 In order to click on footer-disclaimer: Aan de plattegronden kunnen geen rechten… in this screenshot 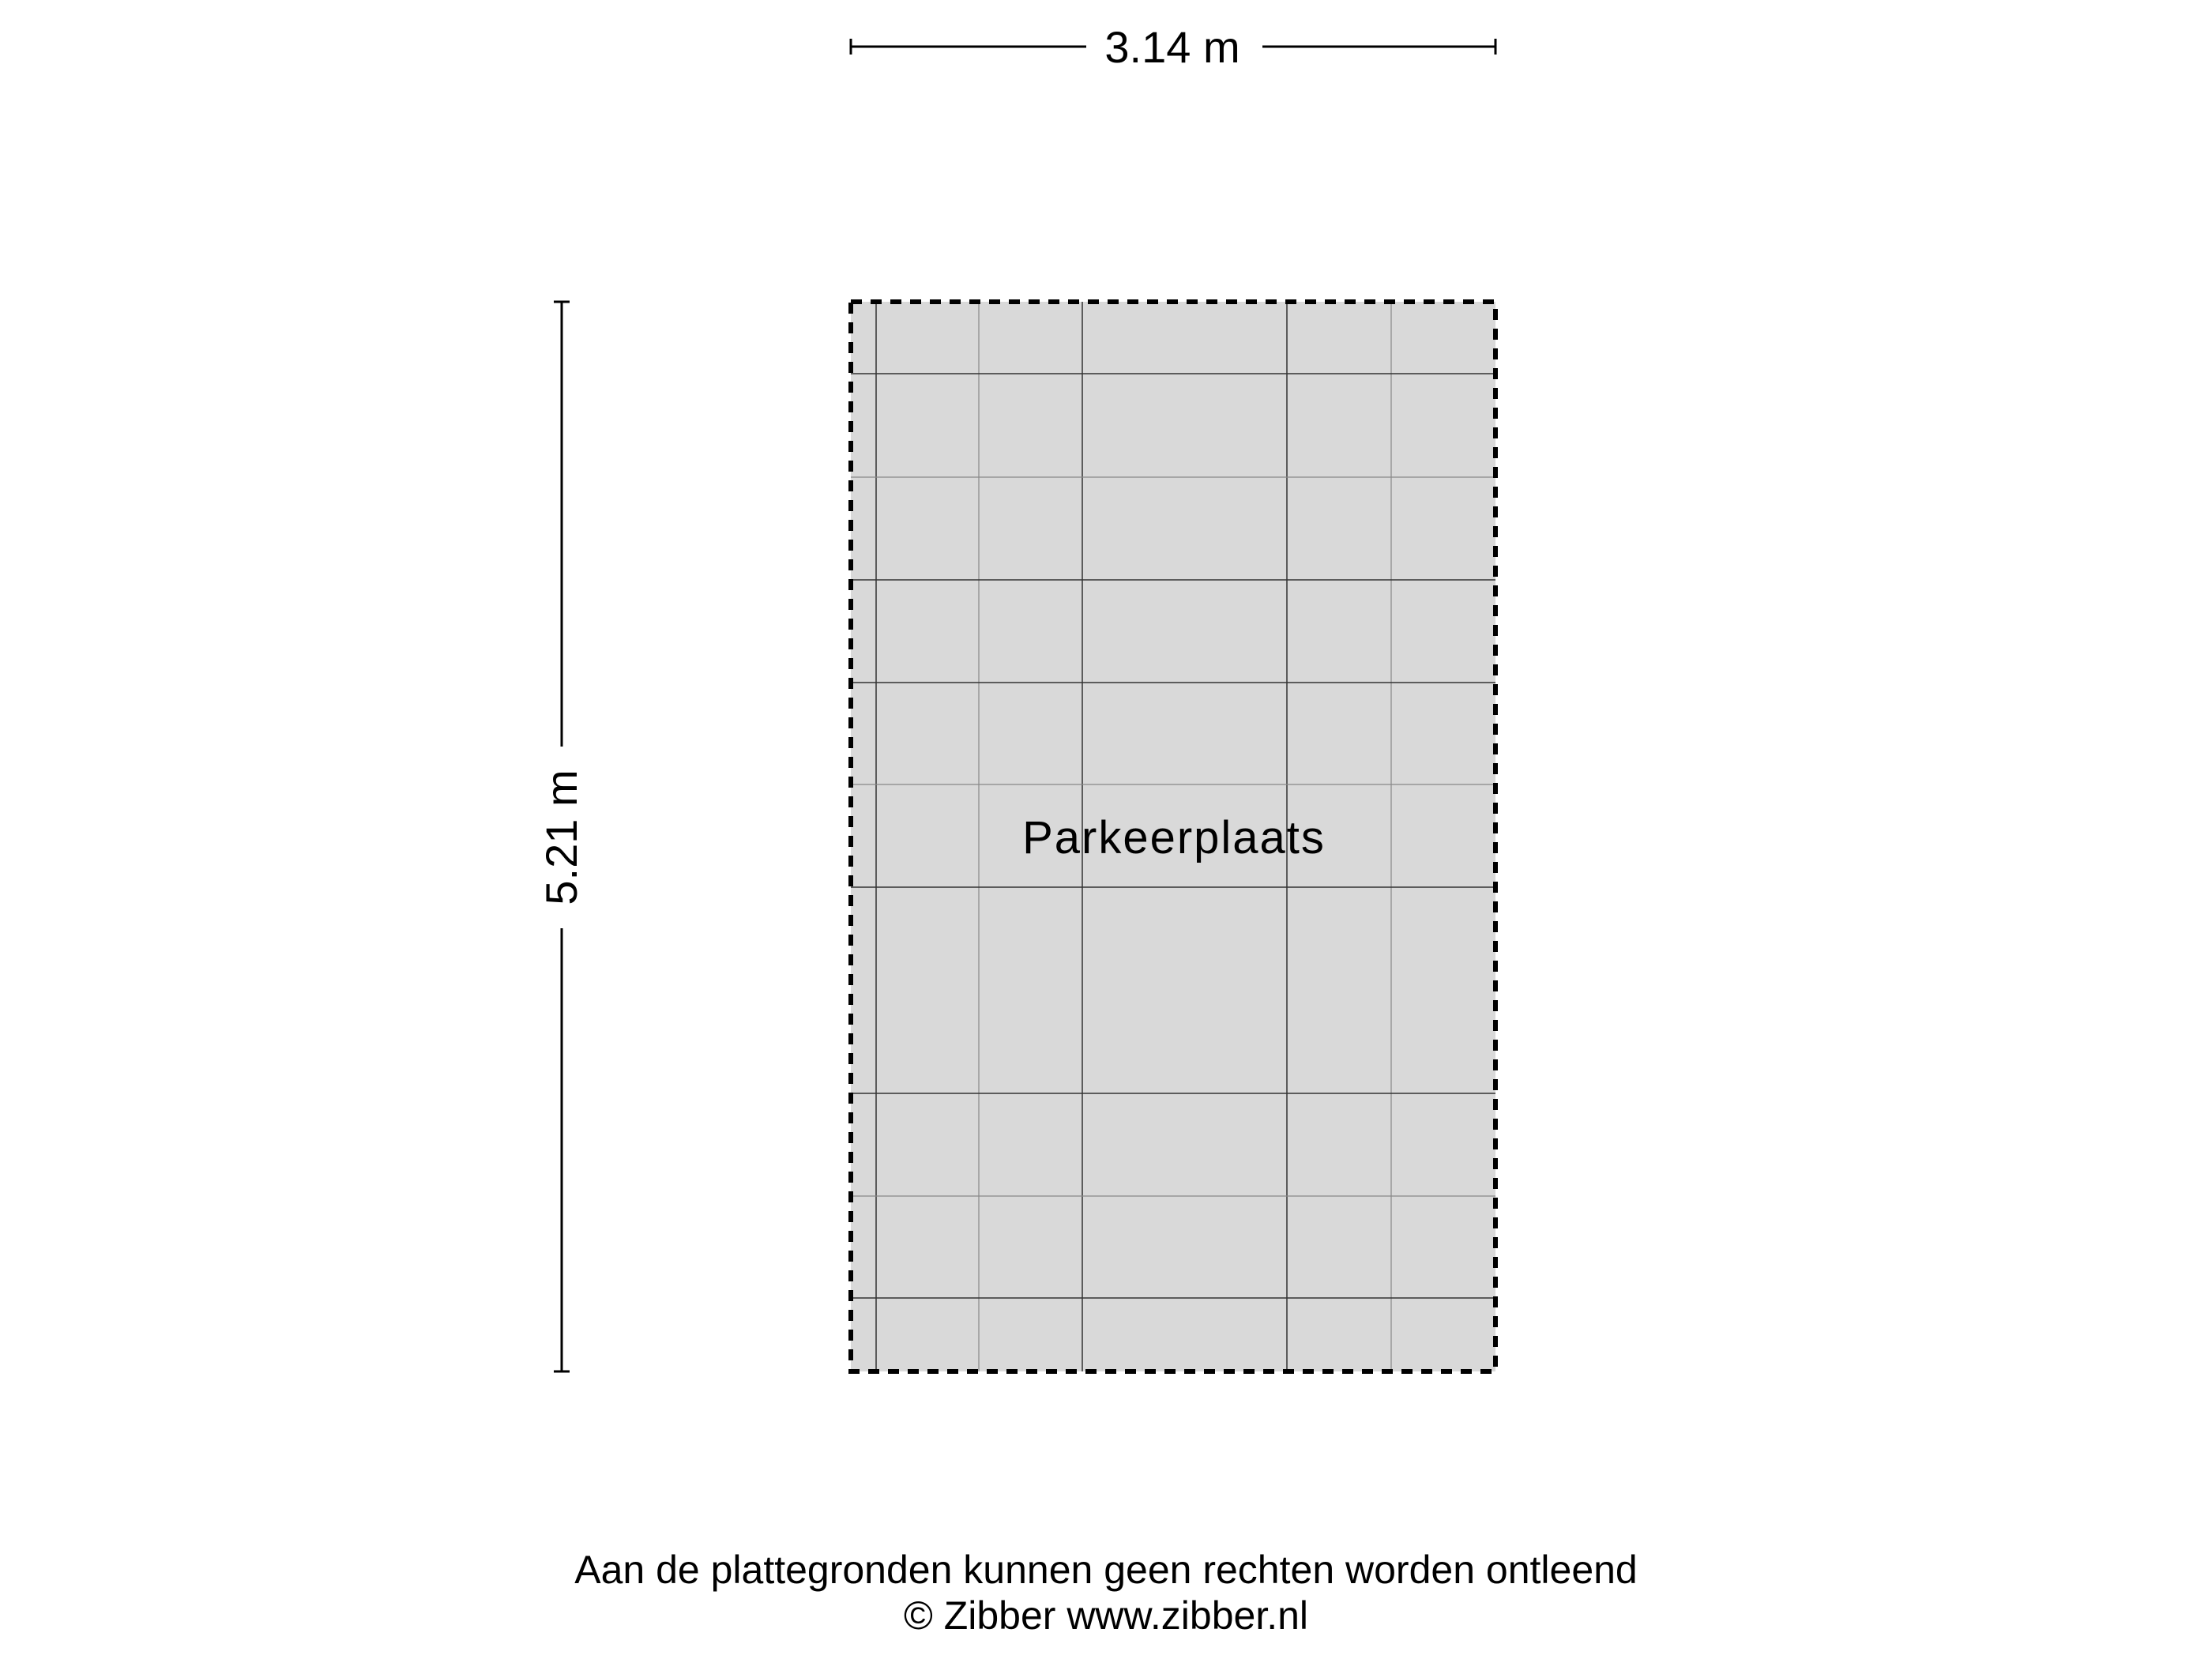, I will do `click(1106, 1570)`.